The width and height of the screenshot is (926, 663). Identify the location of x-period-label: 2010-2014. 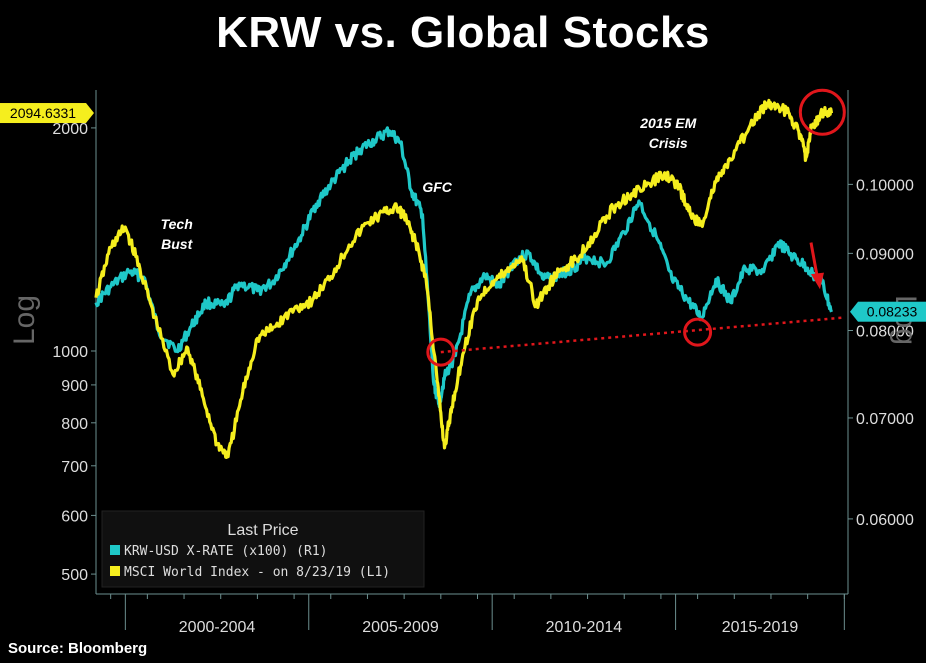
(584, 627).